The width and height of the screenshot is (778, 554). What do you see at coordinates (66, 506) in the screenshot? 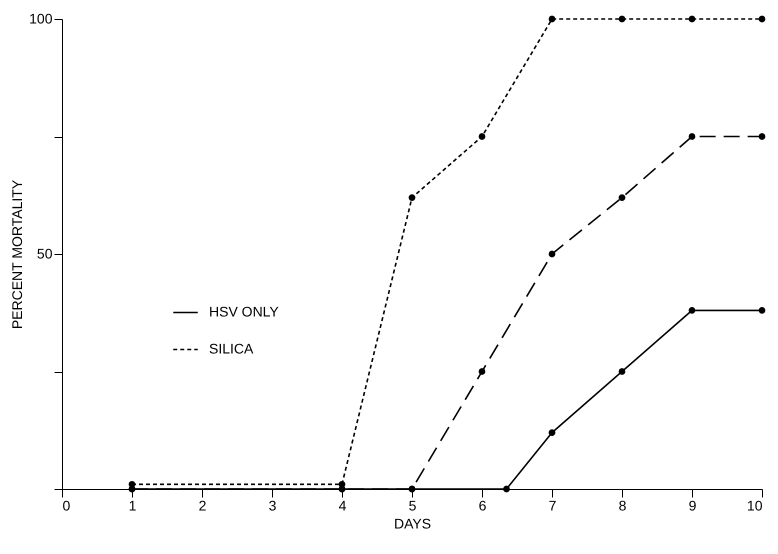
I see `x-tick-label: 0` at bounding box center [66, 506].